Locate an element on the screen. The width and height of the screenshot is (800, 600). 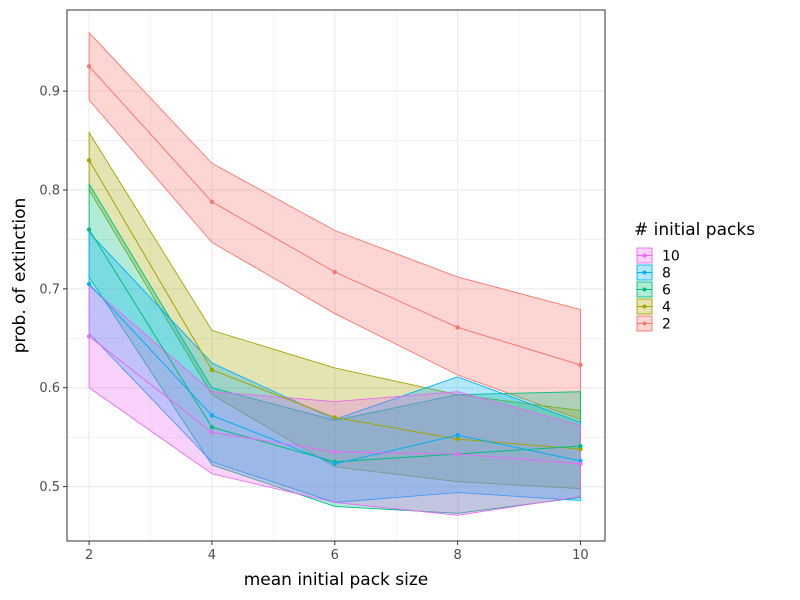
y-tick-label: 0.9 is located at coordinates (49, 92).